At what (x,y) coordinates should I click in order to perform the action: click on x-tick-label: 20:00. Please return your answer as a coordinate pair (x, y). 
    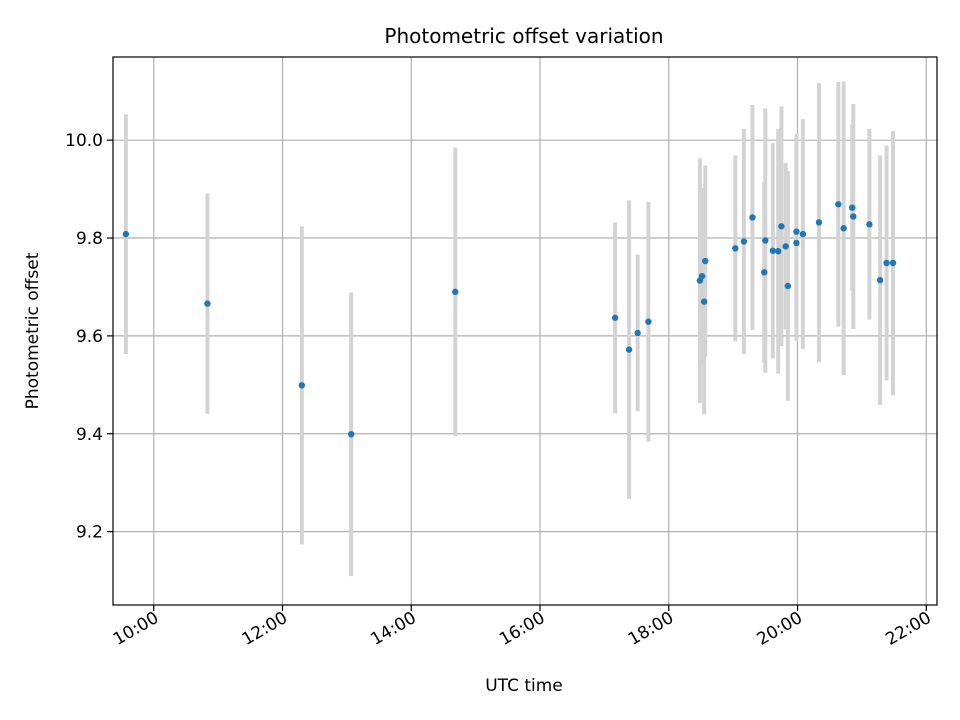
    Looking at the image, I should click on (780, 629).